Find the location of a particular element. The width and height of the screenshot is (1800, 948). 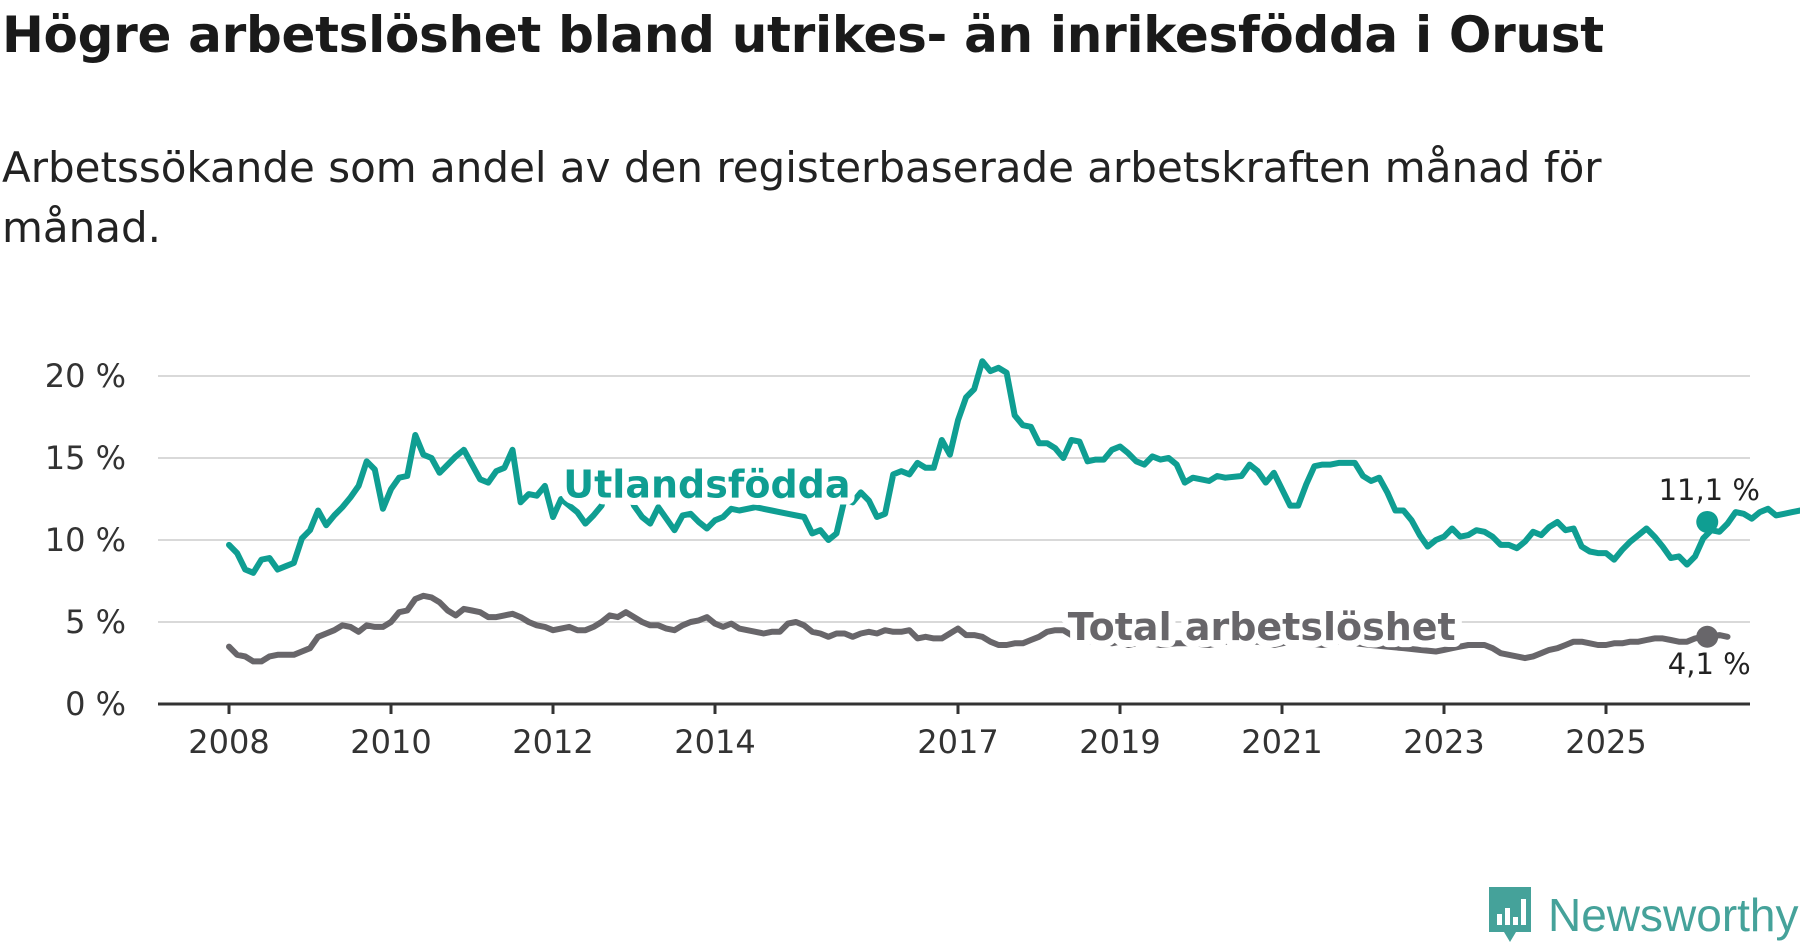

y-tick-label: 5 % is located at coordinates (95, 622).